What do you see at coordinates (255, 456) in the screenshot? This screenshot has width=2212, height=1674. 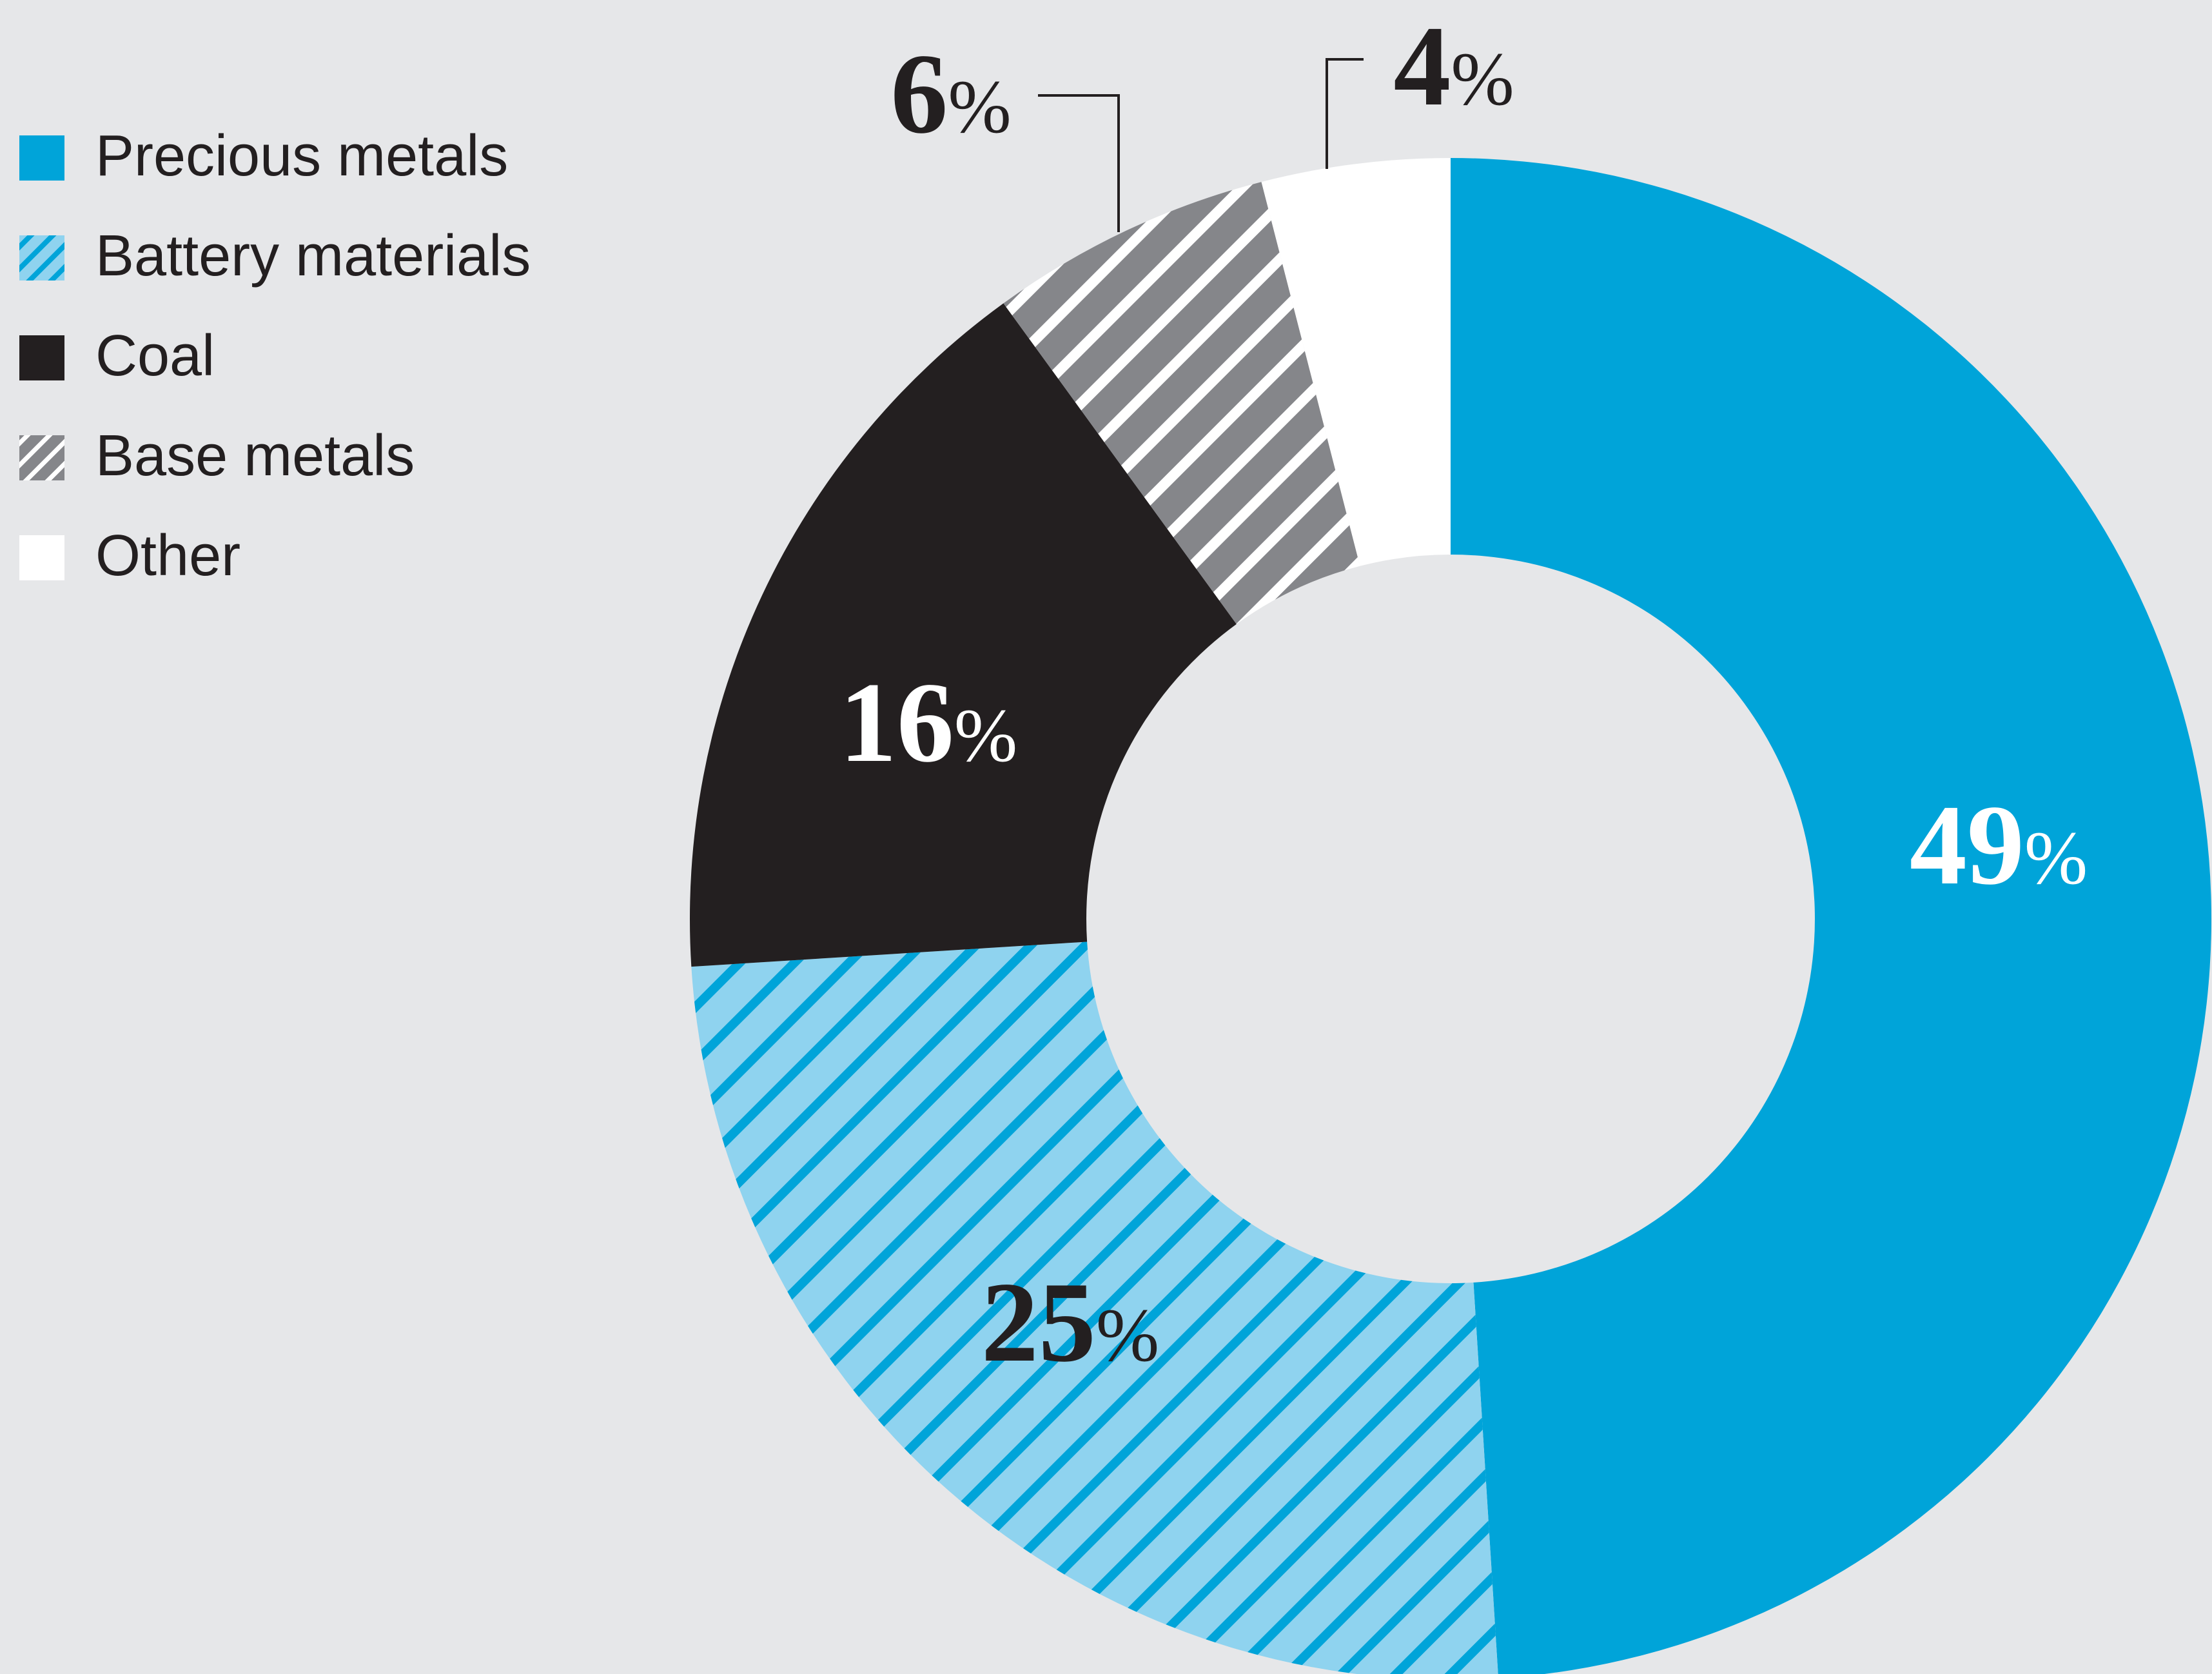 I see `legend-label-base-metals: Base metals` at bounding box center [255, 456].